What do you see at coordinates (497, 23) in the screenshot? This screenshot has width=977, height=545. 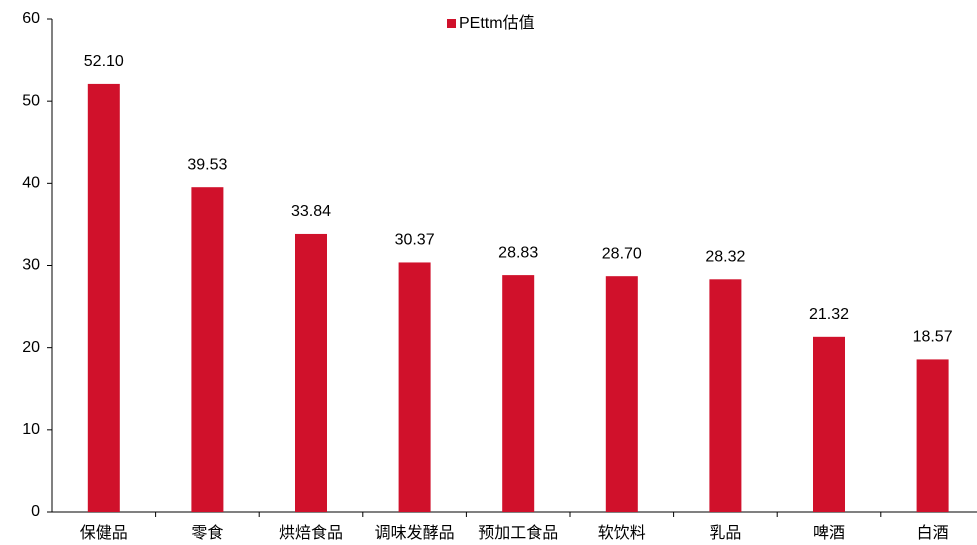 I see `legend-label: PEttm估值` at bounding box center [497, 23].